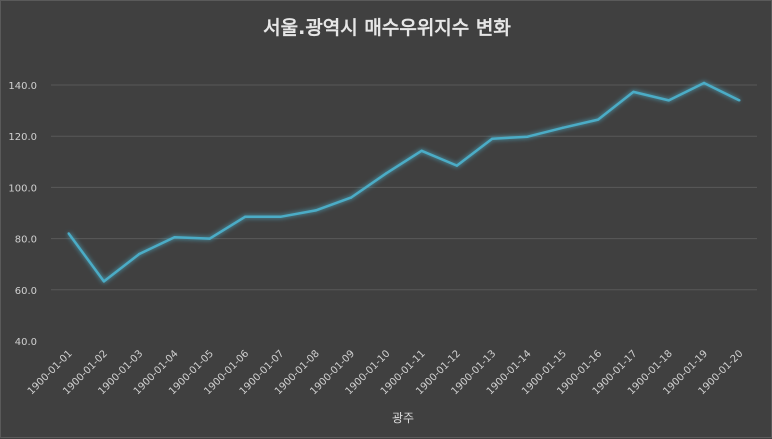 The image size is (772, 439). What do you see at coordinates (26, 240) in the screenshot?
I see `y-tick-label: 80.0` at bounding box center [26, 240].